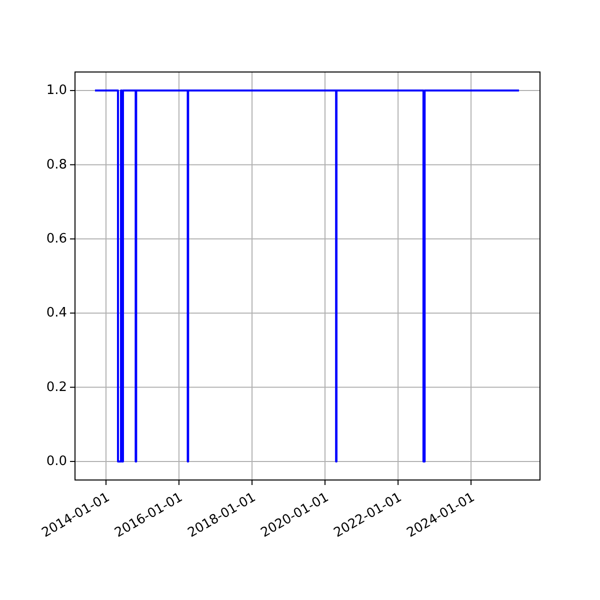 The width and height of the screenshot is (600, 600). I want to click on y-tick-label: 0.2, so click(56, 387).